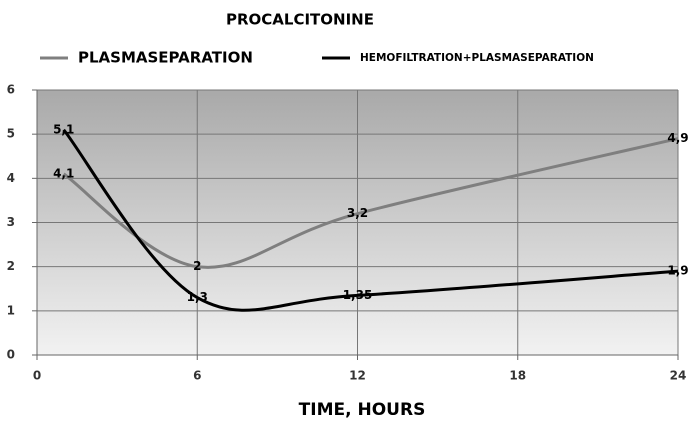 The width and height of the screenshot is (700, 423). I want to click on x-tick-label: 0, so click(37, 376).